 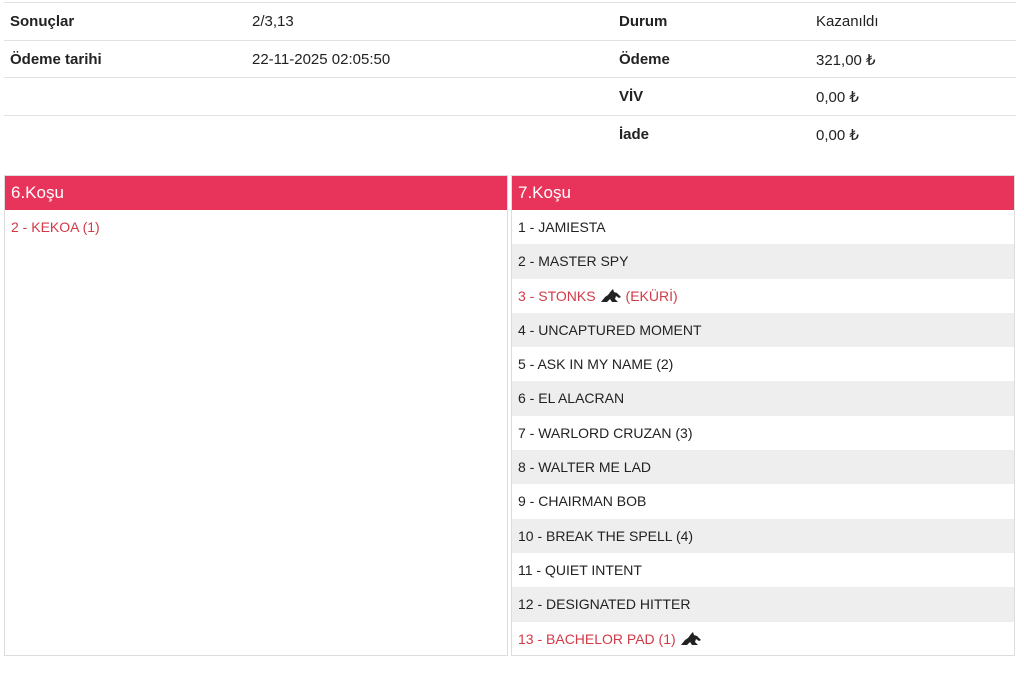 What do you see at coordinates (557, 295) in the screenshot?
I see `runner-name: 3 - STONKS` at bounding box center [557, 295].